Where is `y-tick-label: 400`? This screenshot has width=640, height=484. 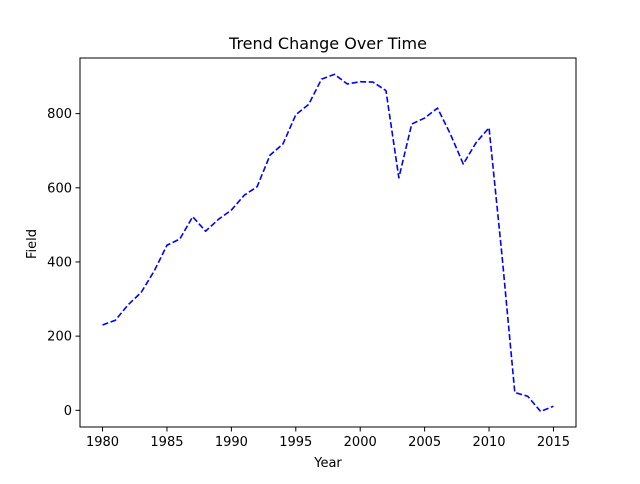
y-tick-label: 400 is located at coordinates (59, 262).